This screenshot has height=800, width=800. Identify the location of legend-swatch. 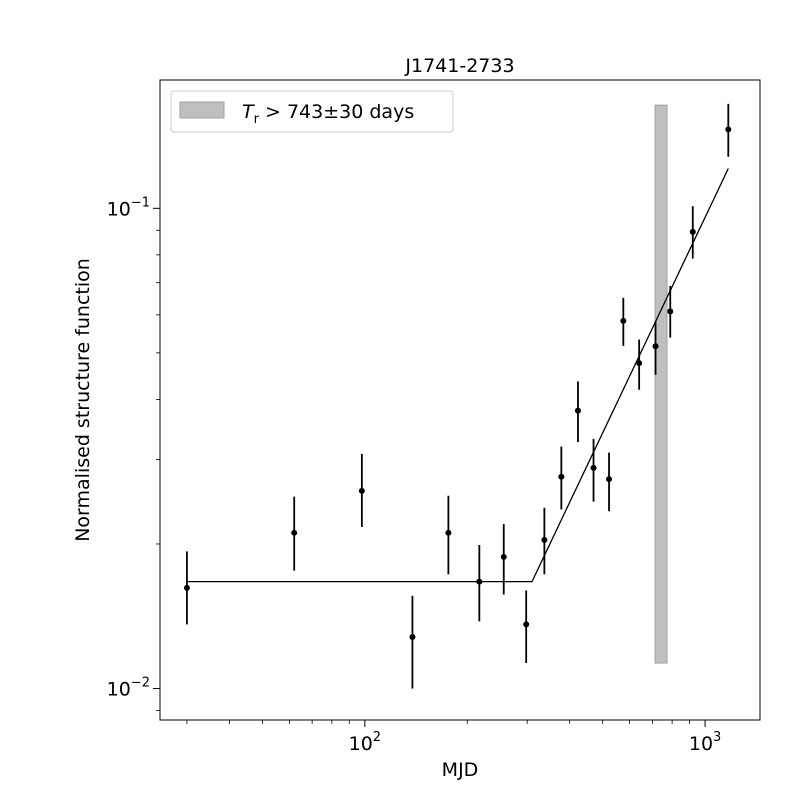
(202, 110).